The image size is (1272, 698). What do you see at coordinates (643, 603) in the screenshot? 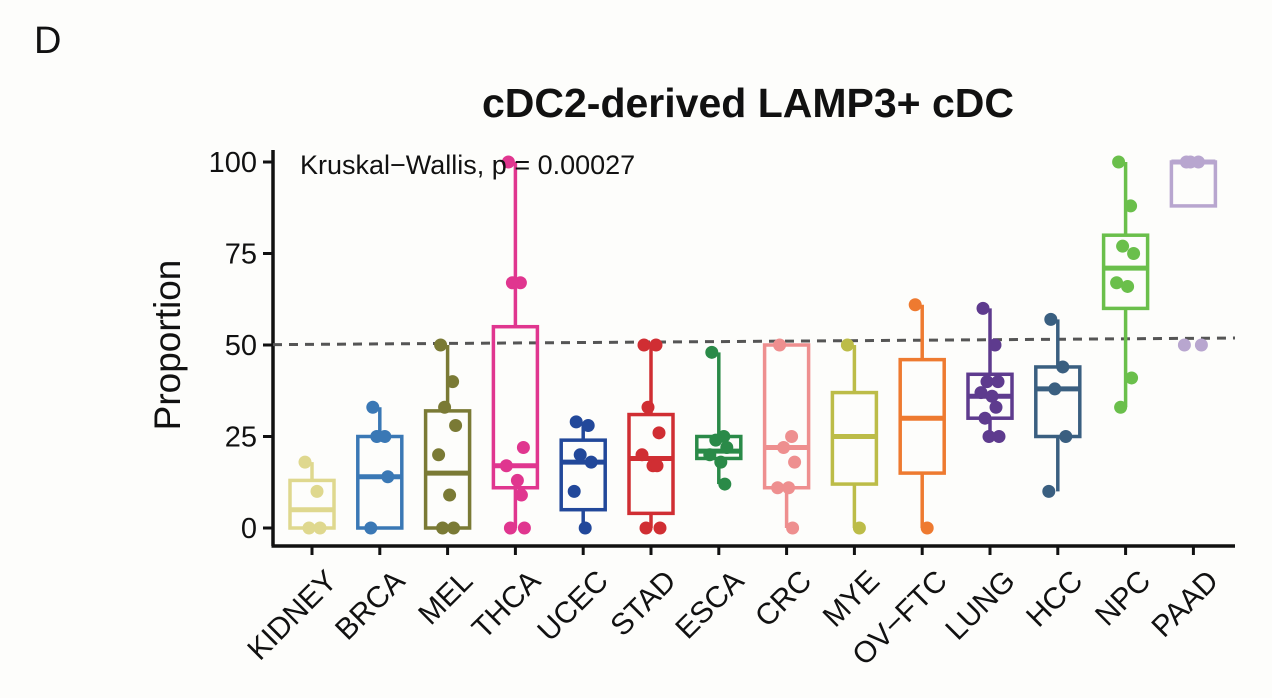
I see `x-tick-label-stad: STAD` at bounding box center [643, 603].